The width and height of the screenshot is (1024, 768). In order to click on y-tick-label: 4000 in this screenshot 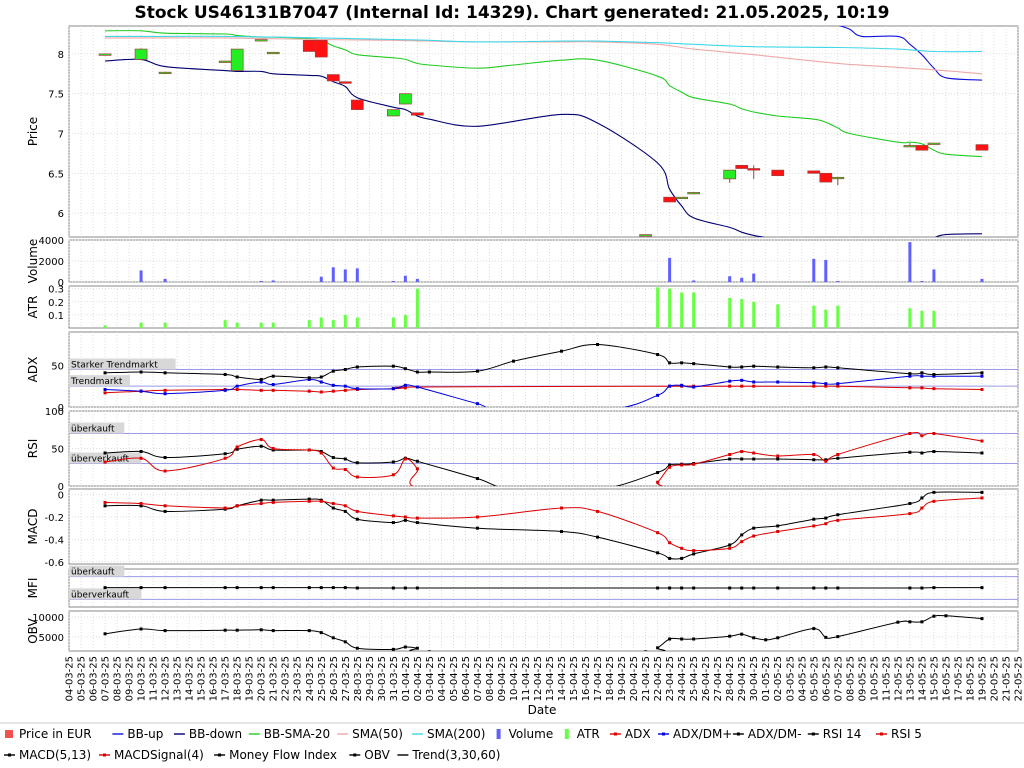, I will do `click(51, 241)`.